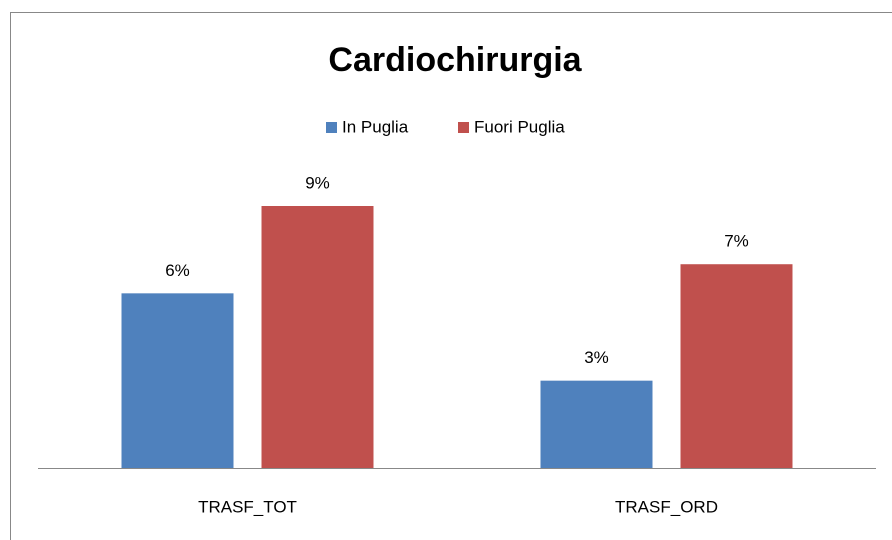  Describe the element at coordinates (375, 126) in the screenshot. I see `legend-label: In Puglia` at that location.